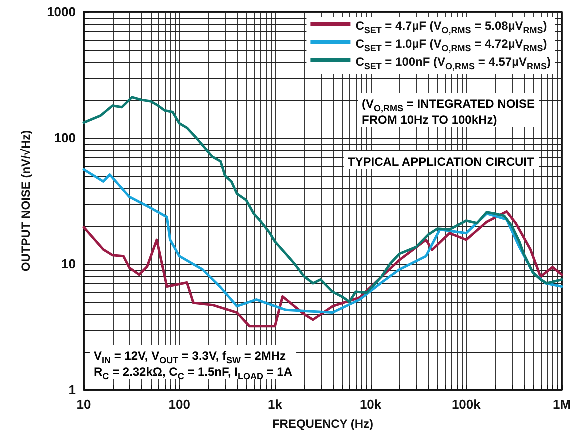  What do you see at coordinates (61, 12) in the screenshot?
I see `y-tick-label: 1000` at bounding box center [61, 12].